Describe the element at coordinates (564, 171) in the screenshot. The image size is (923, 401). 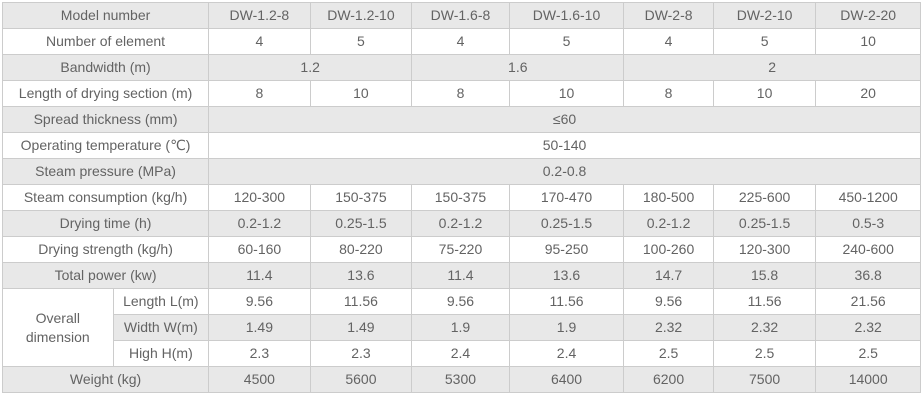
I see `value-cell-fullspan: 0.2-0.8` at that location.